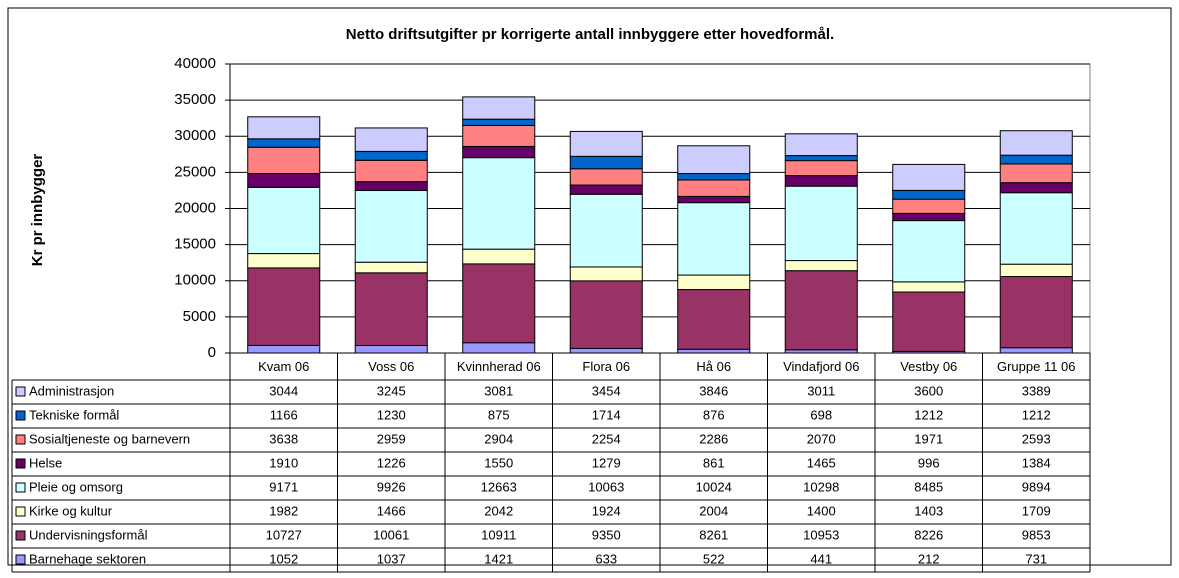  I want to click on table-value: 1226, so click(391, 462).